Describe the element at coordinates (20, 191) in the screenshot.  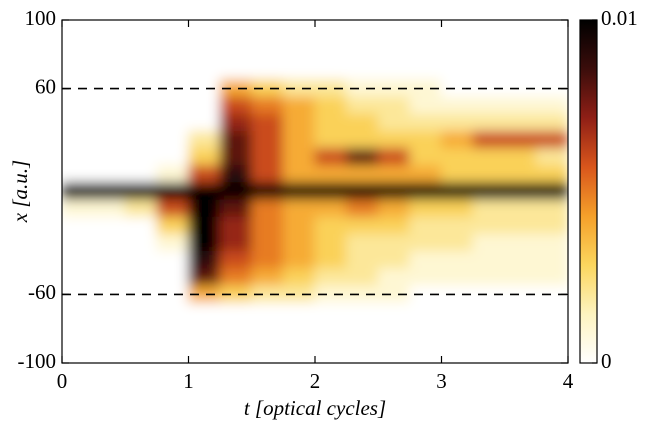
I see `y-axis-label: x [a.u.]` at that location.